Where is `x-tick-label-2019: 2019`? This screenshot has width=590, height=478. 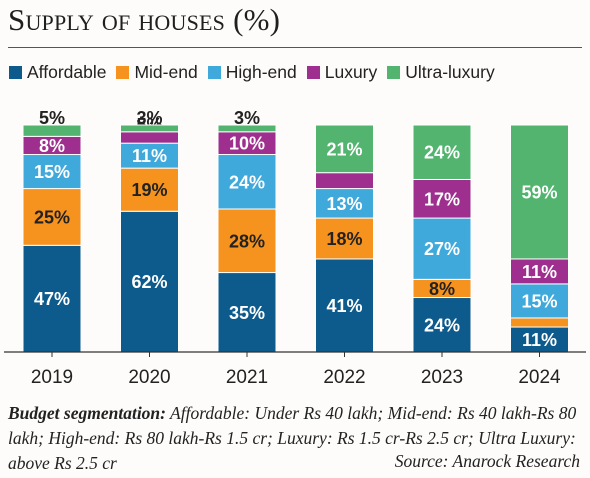
x-tick-label-2019: 2019 is located at coordinates (52, 377).